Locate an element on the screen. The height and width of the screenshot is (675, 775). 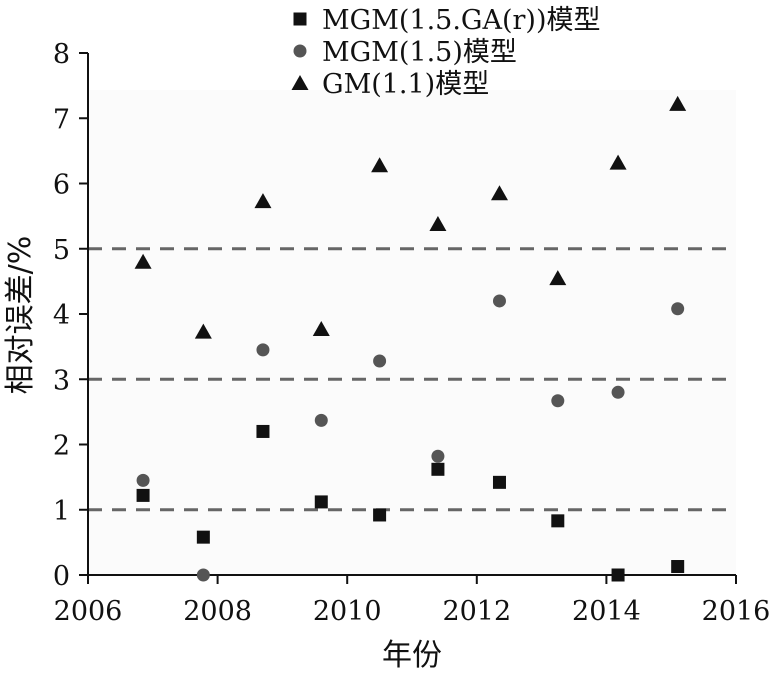
y-tick-label: 4 is located at coordinates (61, 315).